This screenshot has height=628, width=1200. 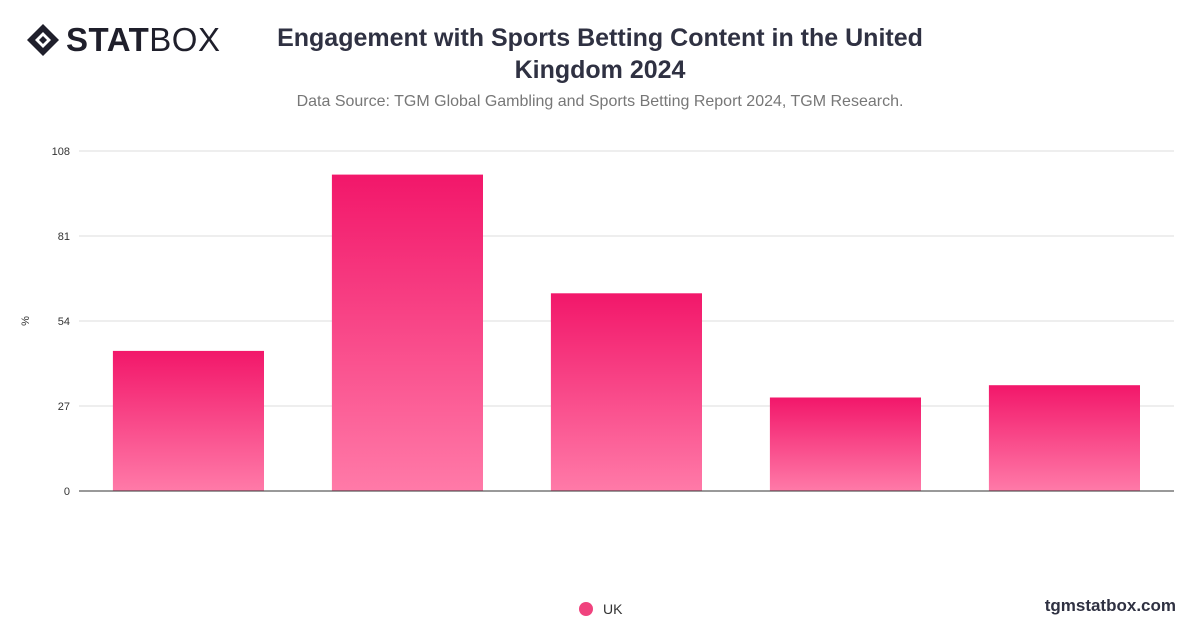 I want to click on statbox-logo: STATBOX, so click(x=123, y=40).